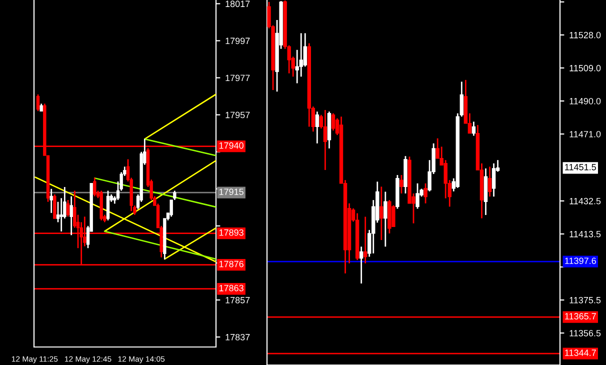 This screenshot has width=606, height=365. What do you see at coordinates (231, 288) in the screenshot?
I see `ref-line-label: 17863` at bounding box center [231, 288].